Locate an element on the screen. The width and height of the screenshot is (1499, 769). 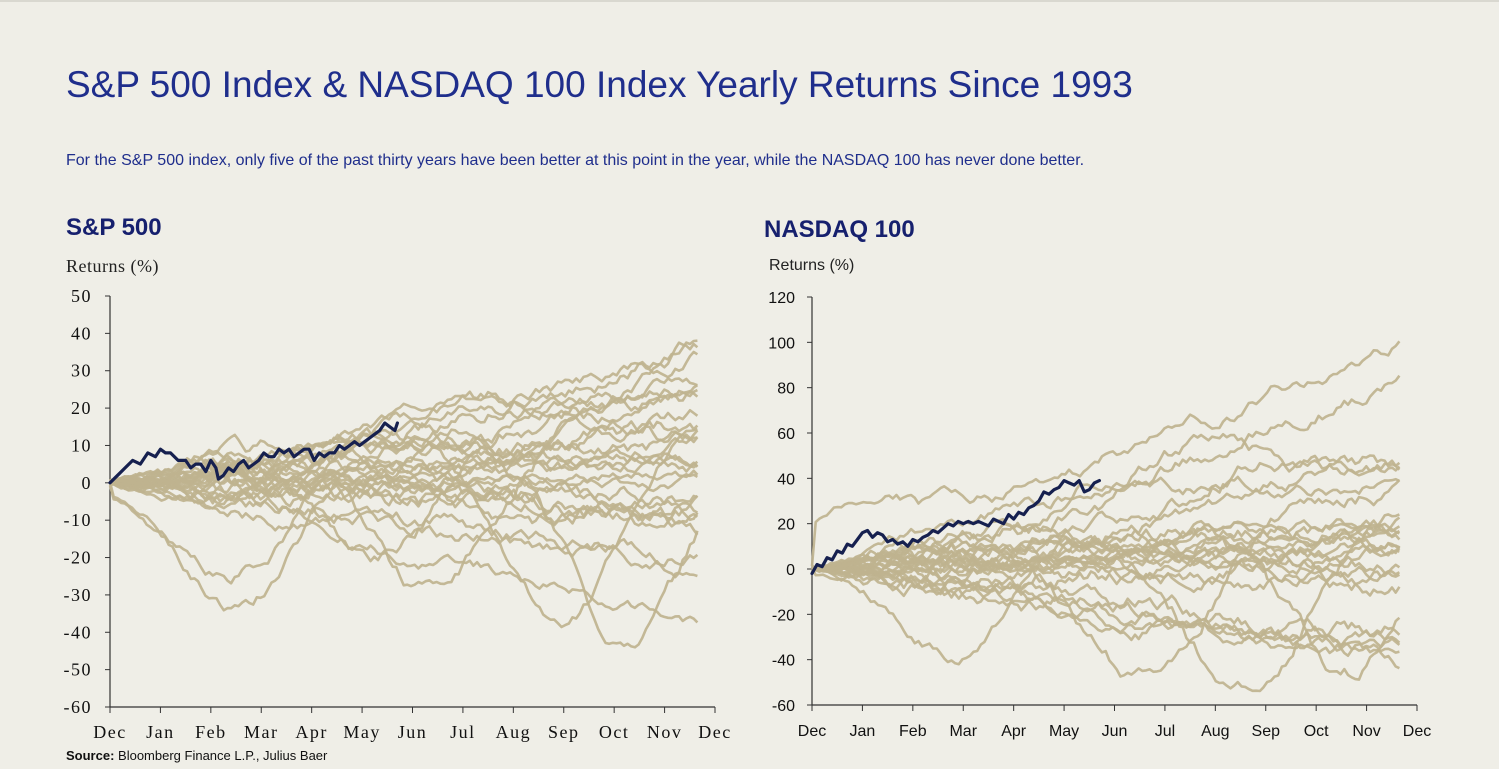
nasdaq-y-tick-label: -60 is located at coordinates (783, 706).